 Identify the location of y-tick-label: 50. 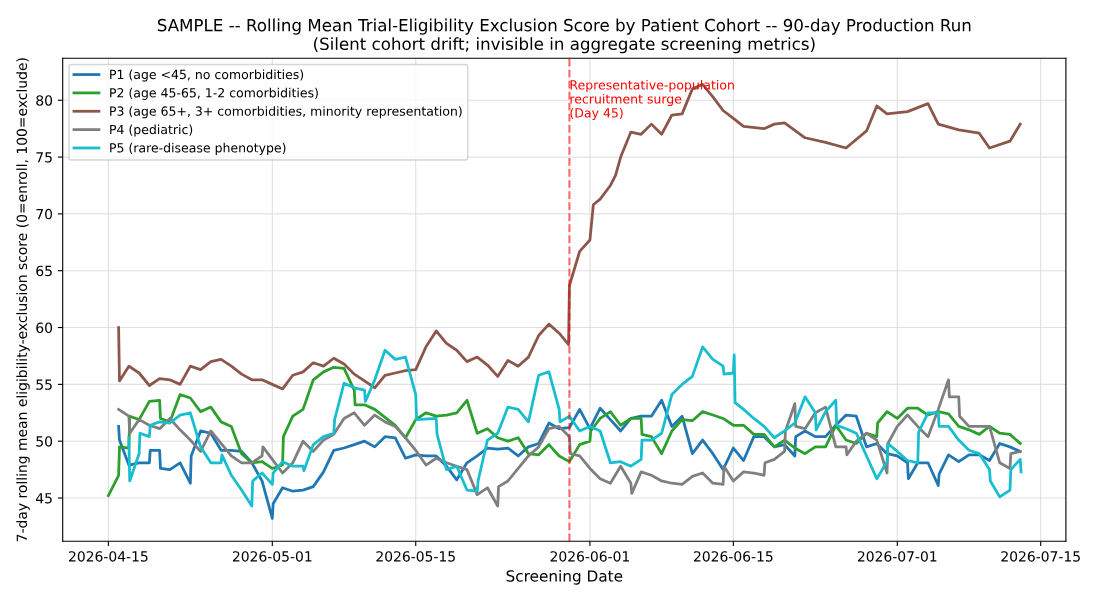
(44, 441).